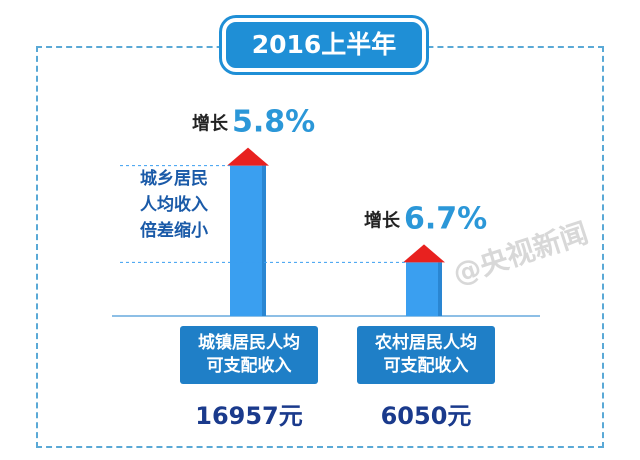 The width and height of the screenshot is (640, 460). I want to click on category-rural-line-1: 农村居民人均, so click(426, 343).